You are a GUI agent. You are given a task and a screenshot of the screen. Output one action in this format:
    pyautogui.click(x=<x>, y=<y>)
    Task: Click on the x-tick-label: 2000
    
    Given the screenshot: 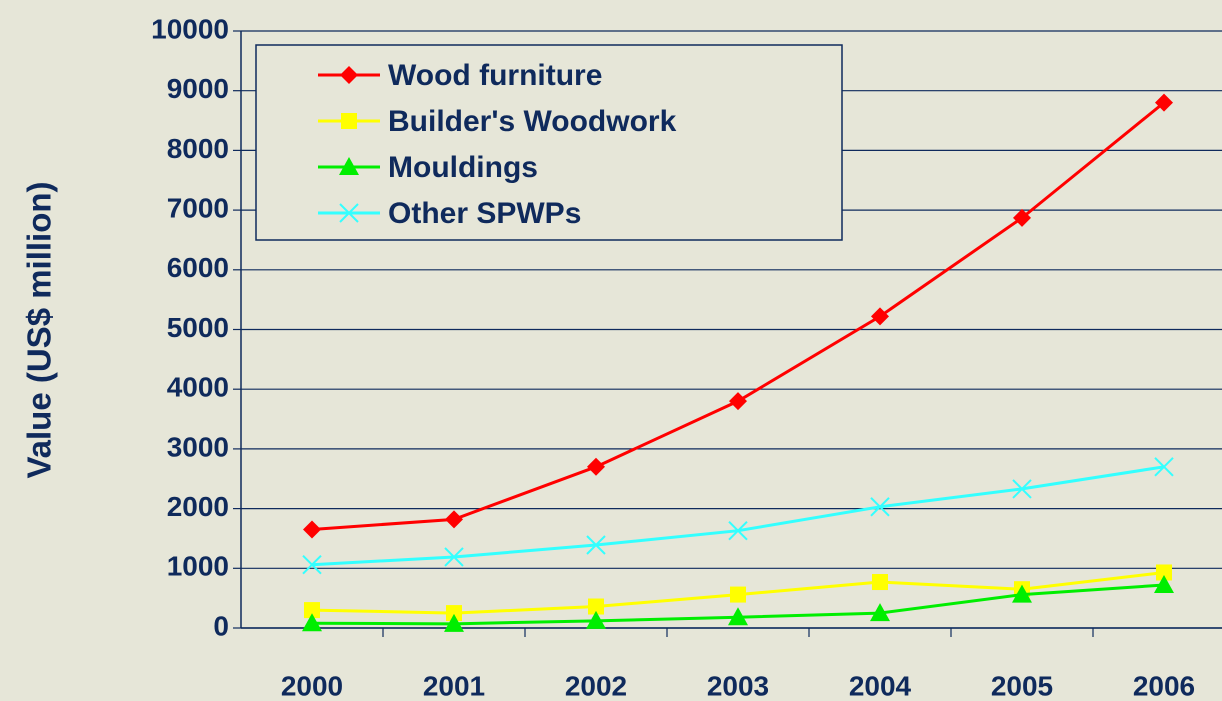 What is the action you would take?
    pyautogui.click(x=312, y=685)
    